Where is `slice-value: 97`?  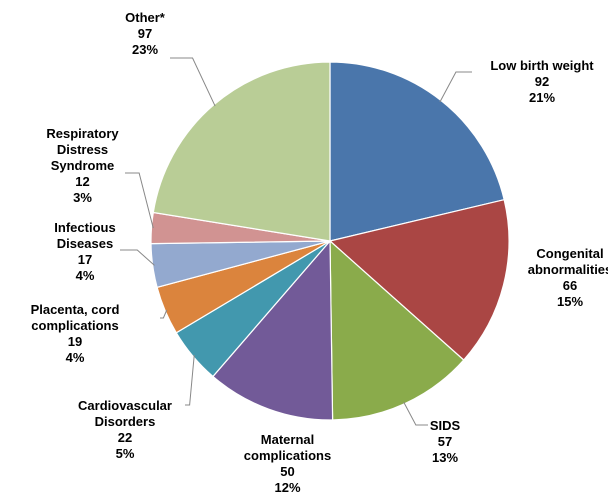 slice-value: 97 is located at coordinates (145, 33).